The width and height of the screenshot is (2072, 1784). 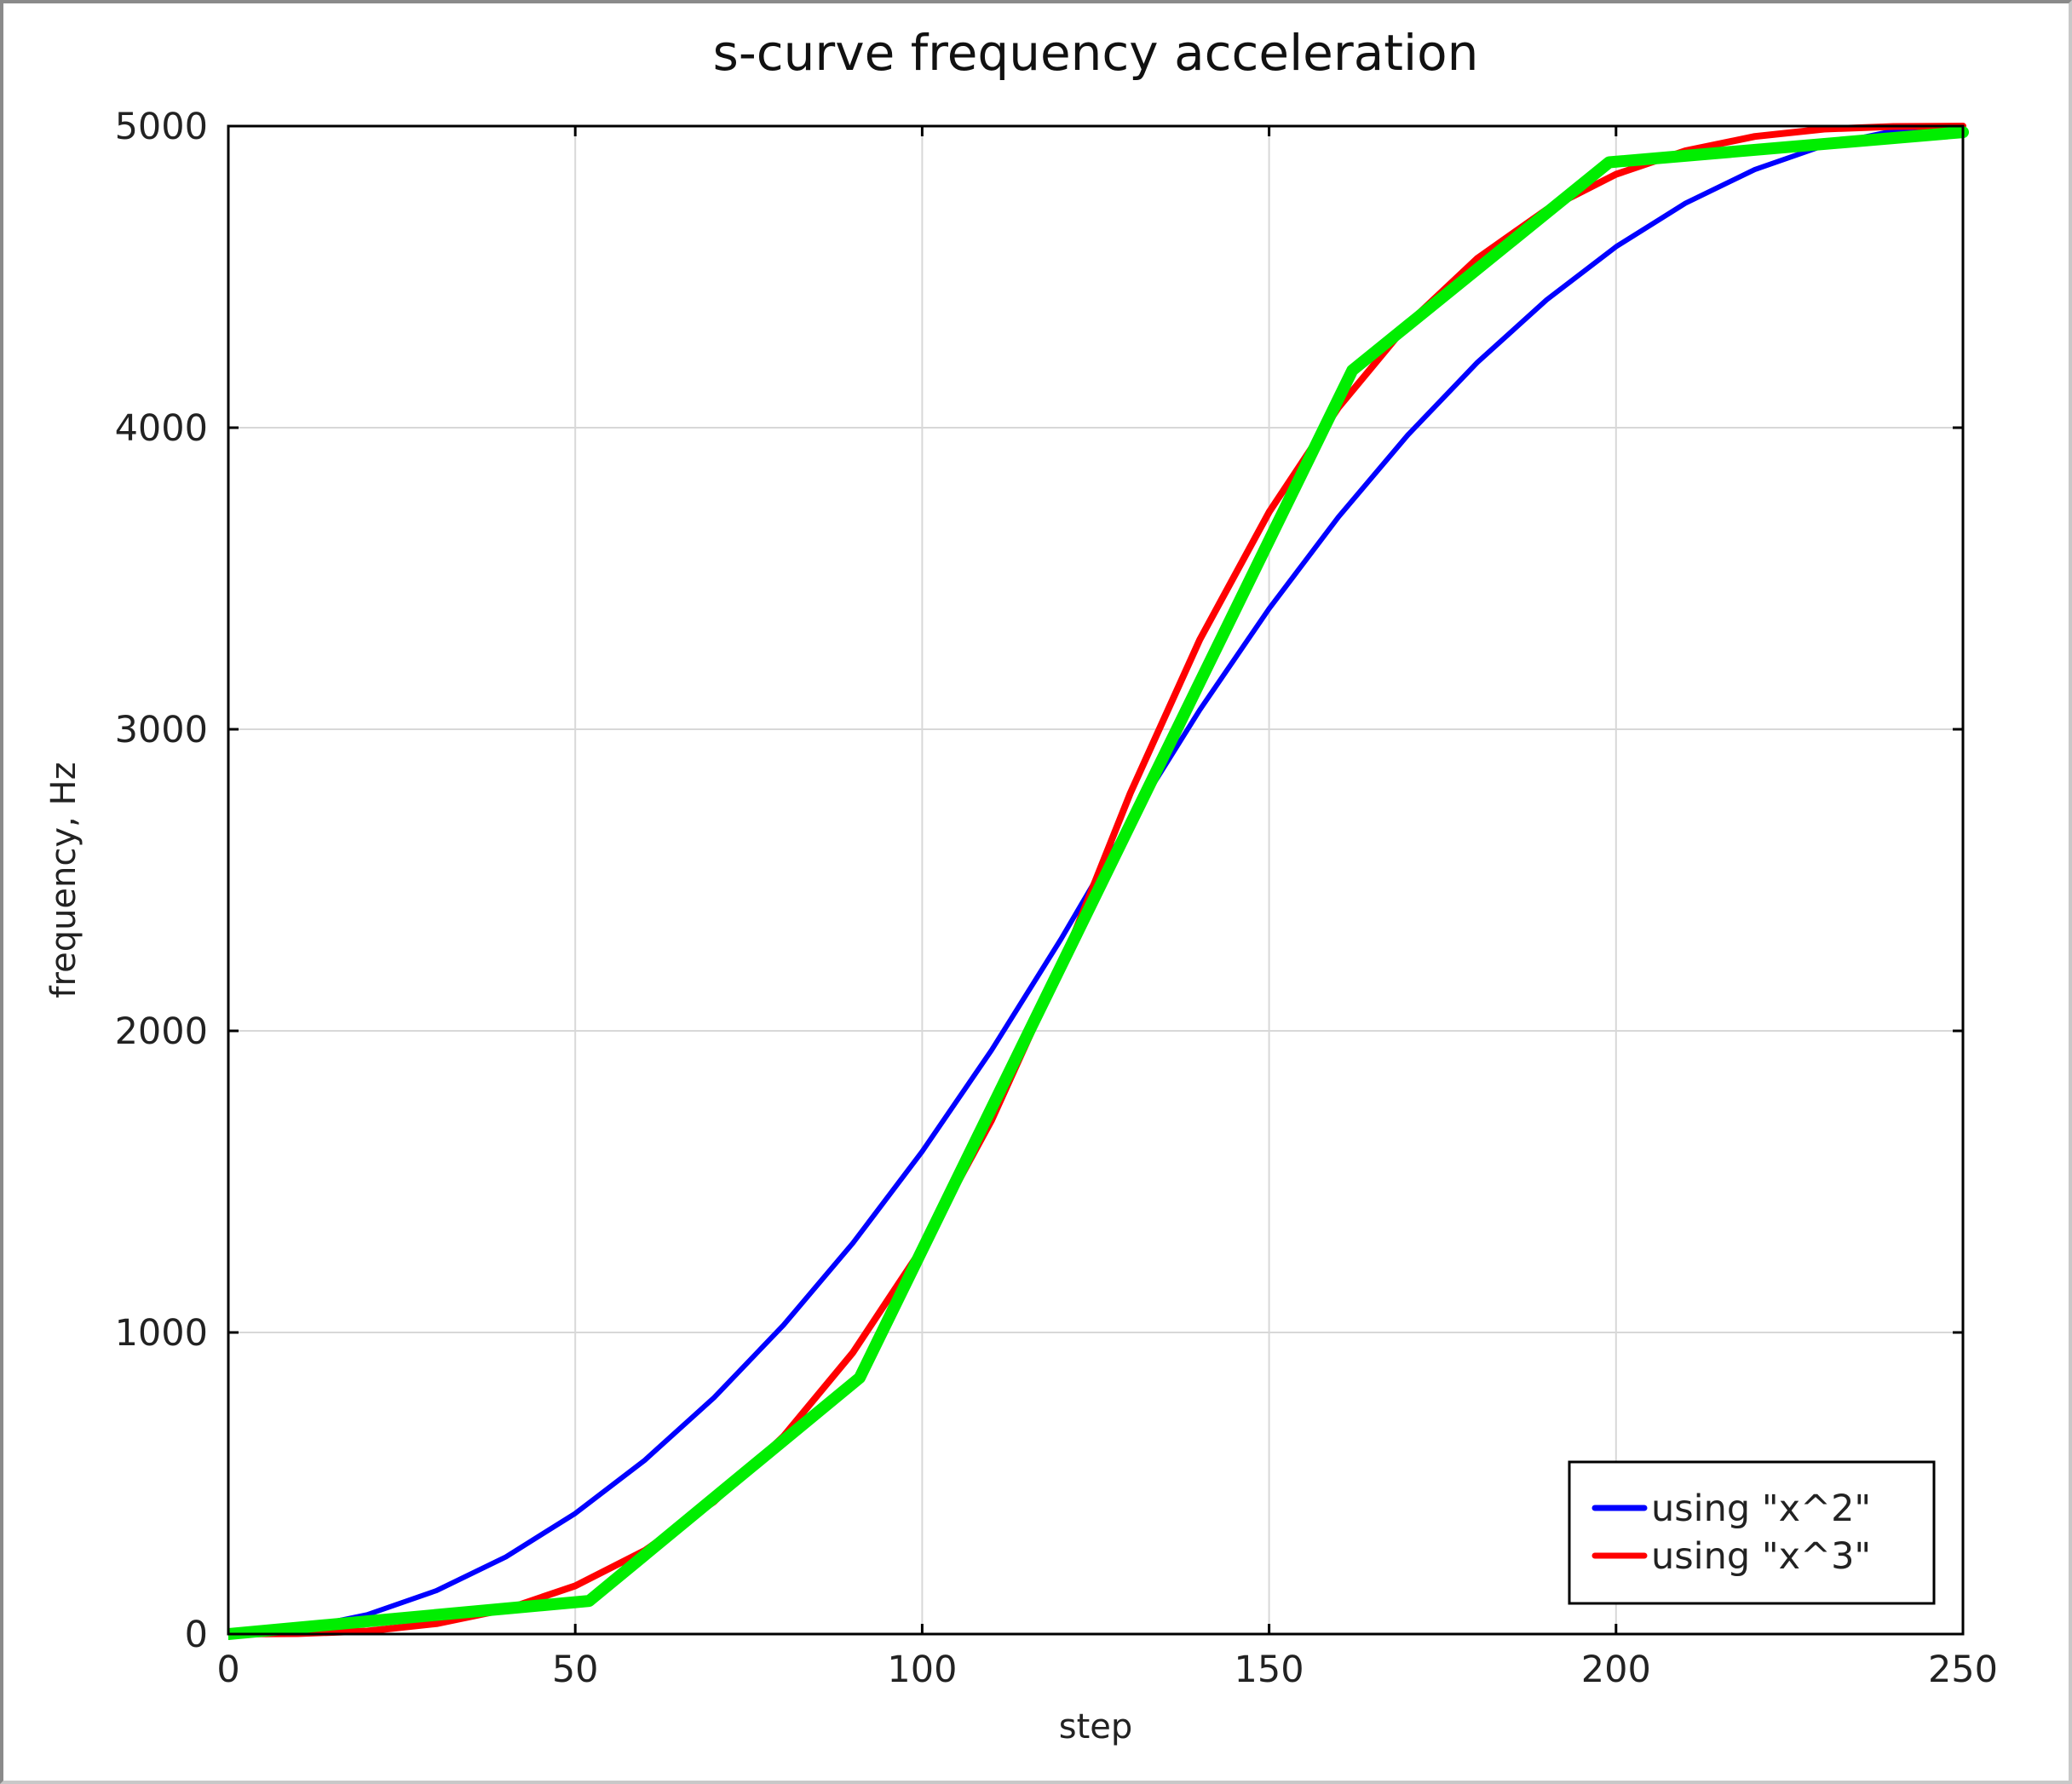 I want to click on chart-legend: using "x^2" using "x^3", so click(x=1752, y=1532).